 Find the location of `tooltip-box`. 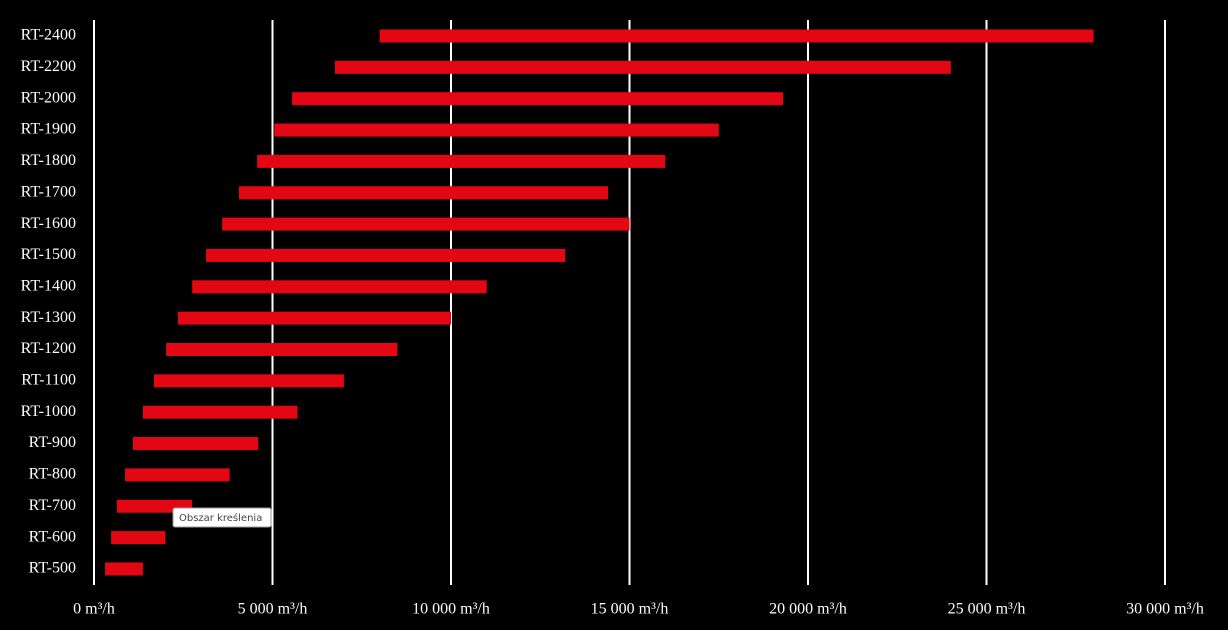

tooltip-box is located at coordinates (222, 517).